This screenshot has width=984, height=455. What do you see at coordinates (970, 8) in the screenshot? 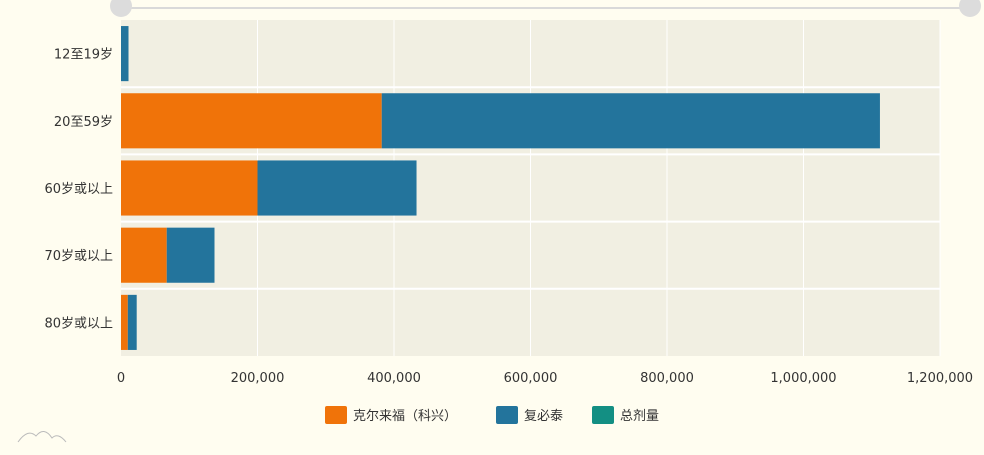
I see `zoom-slider-right-handle` at bounding box center [970, 8].